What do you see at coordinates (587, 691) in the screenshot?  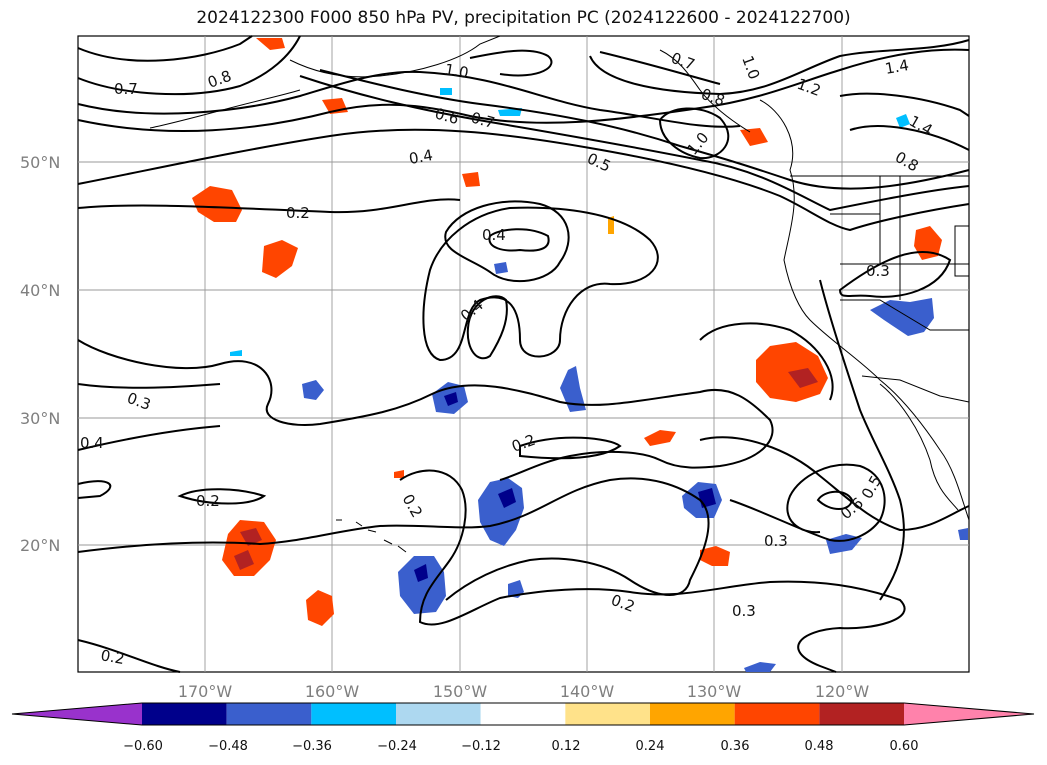 I see `lon-label-140w: 140°W` at bounding box center [587, 691].